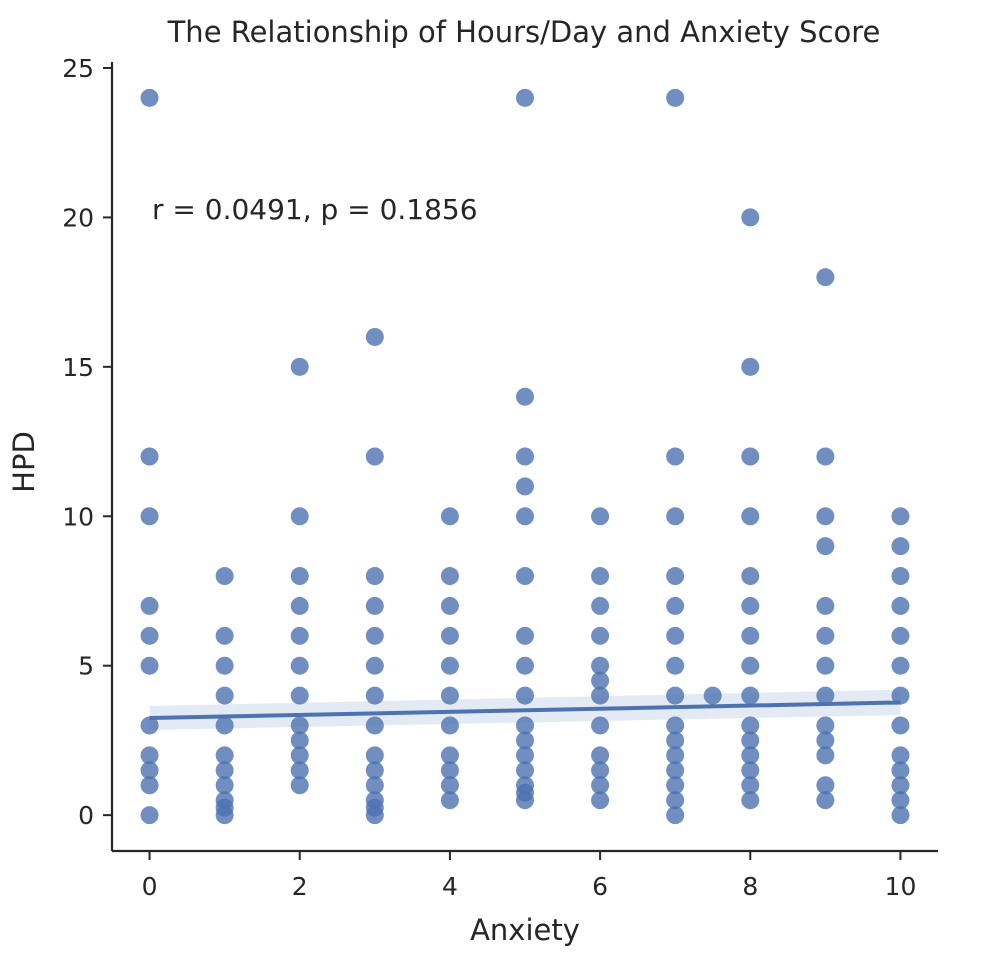 The width and height of the screenshot is (988, 962). I want to click on y-axis-label: HPD, so click(24, 462).